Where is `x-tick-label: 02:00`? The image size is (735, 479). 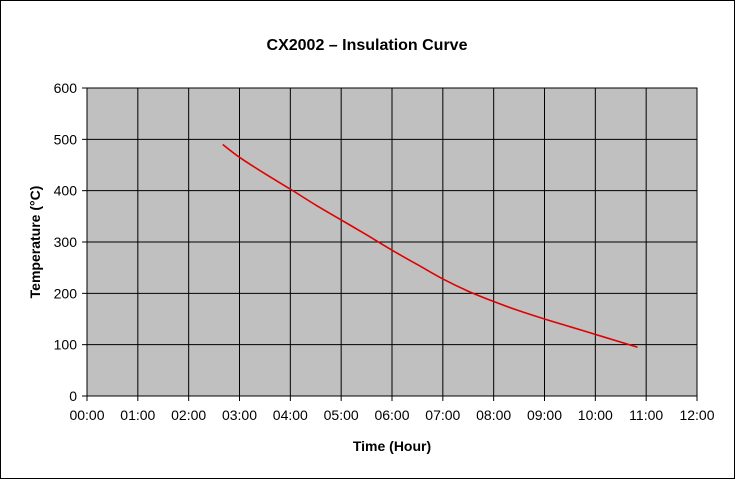
x-tick-label: 02:00 is located at coordinates (188, 415).